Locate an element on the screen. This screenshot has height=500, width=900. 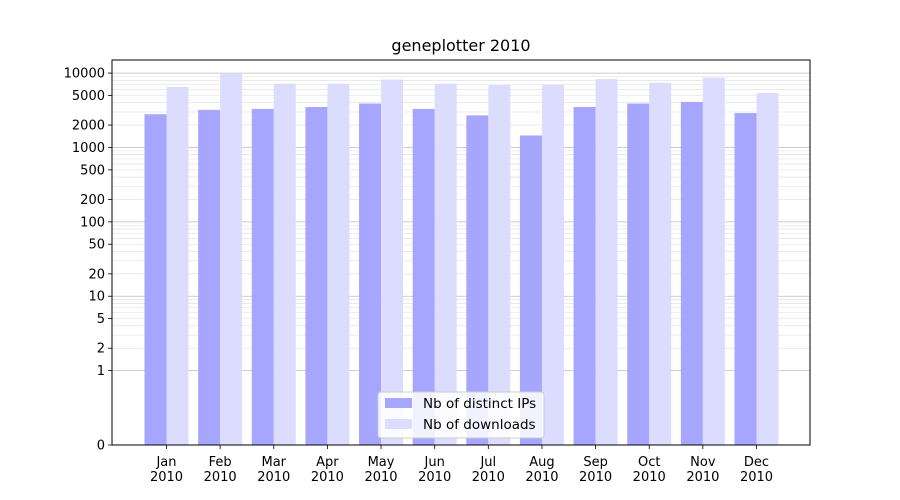
x-tick-label: Apr 2010 is located at coordinates (327, 470).